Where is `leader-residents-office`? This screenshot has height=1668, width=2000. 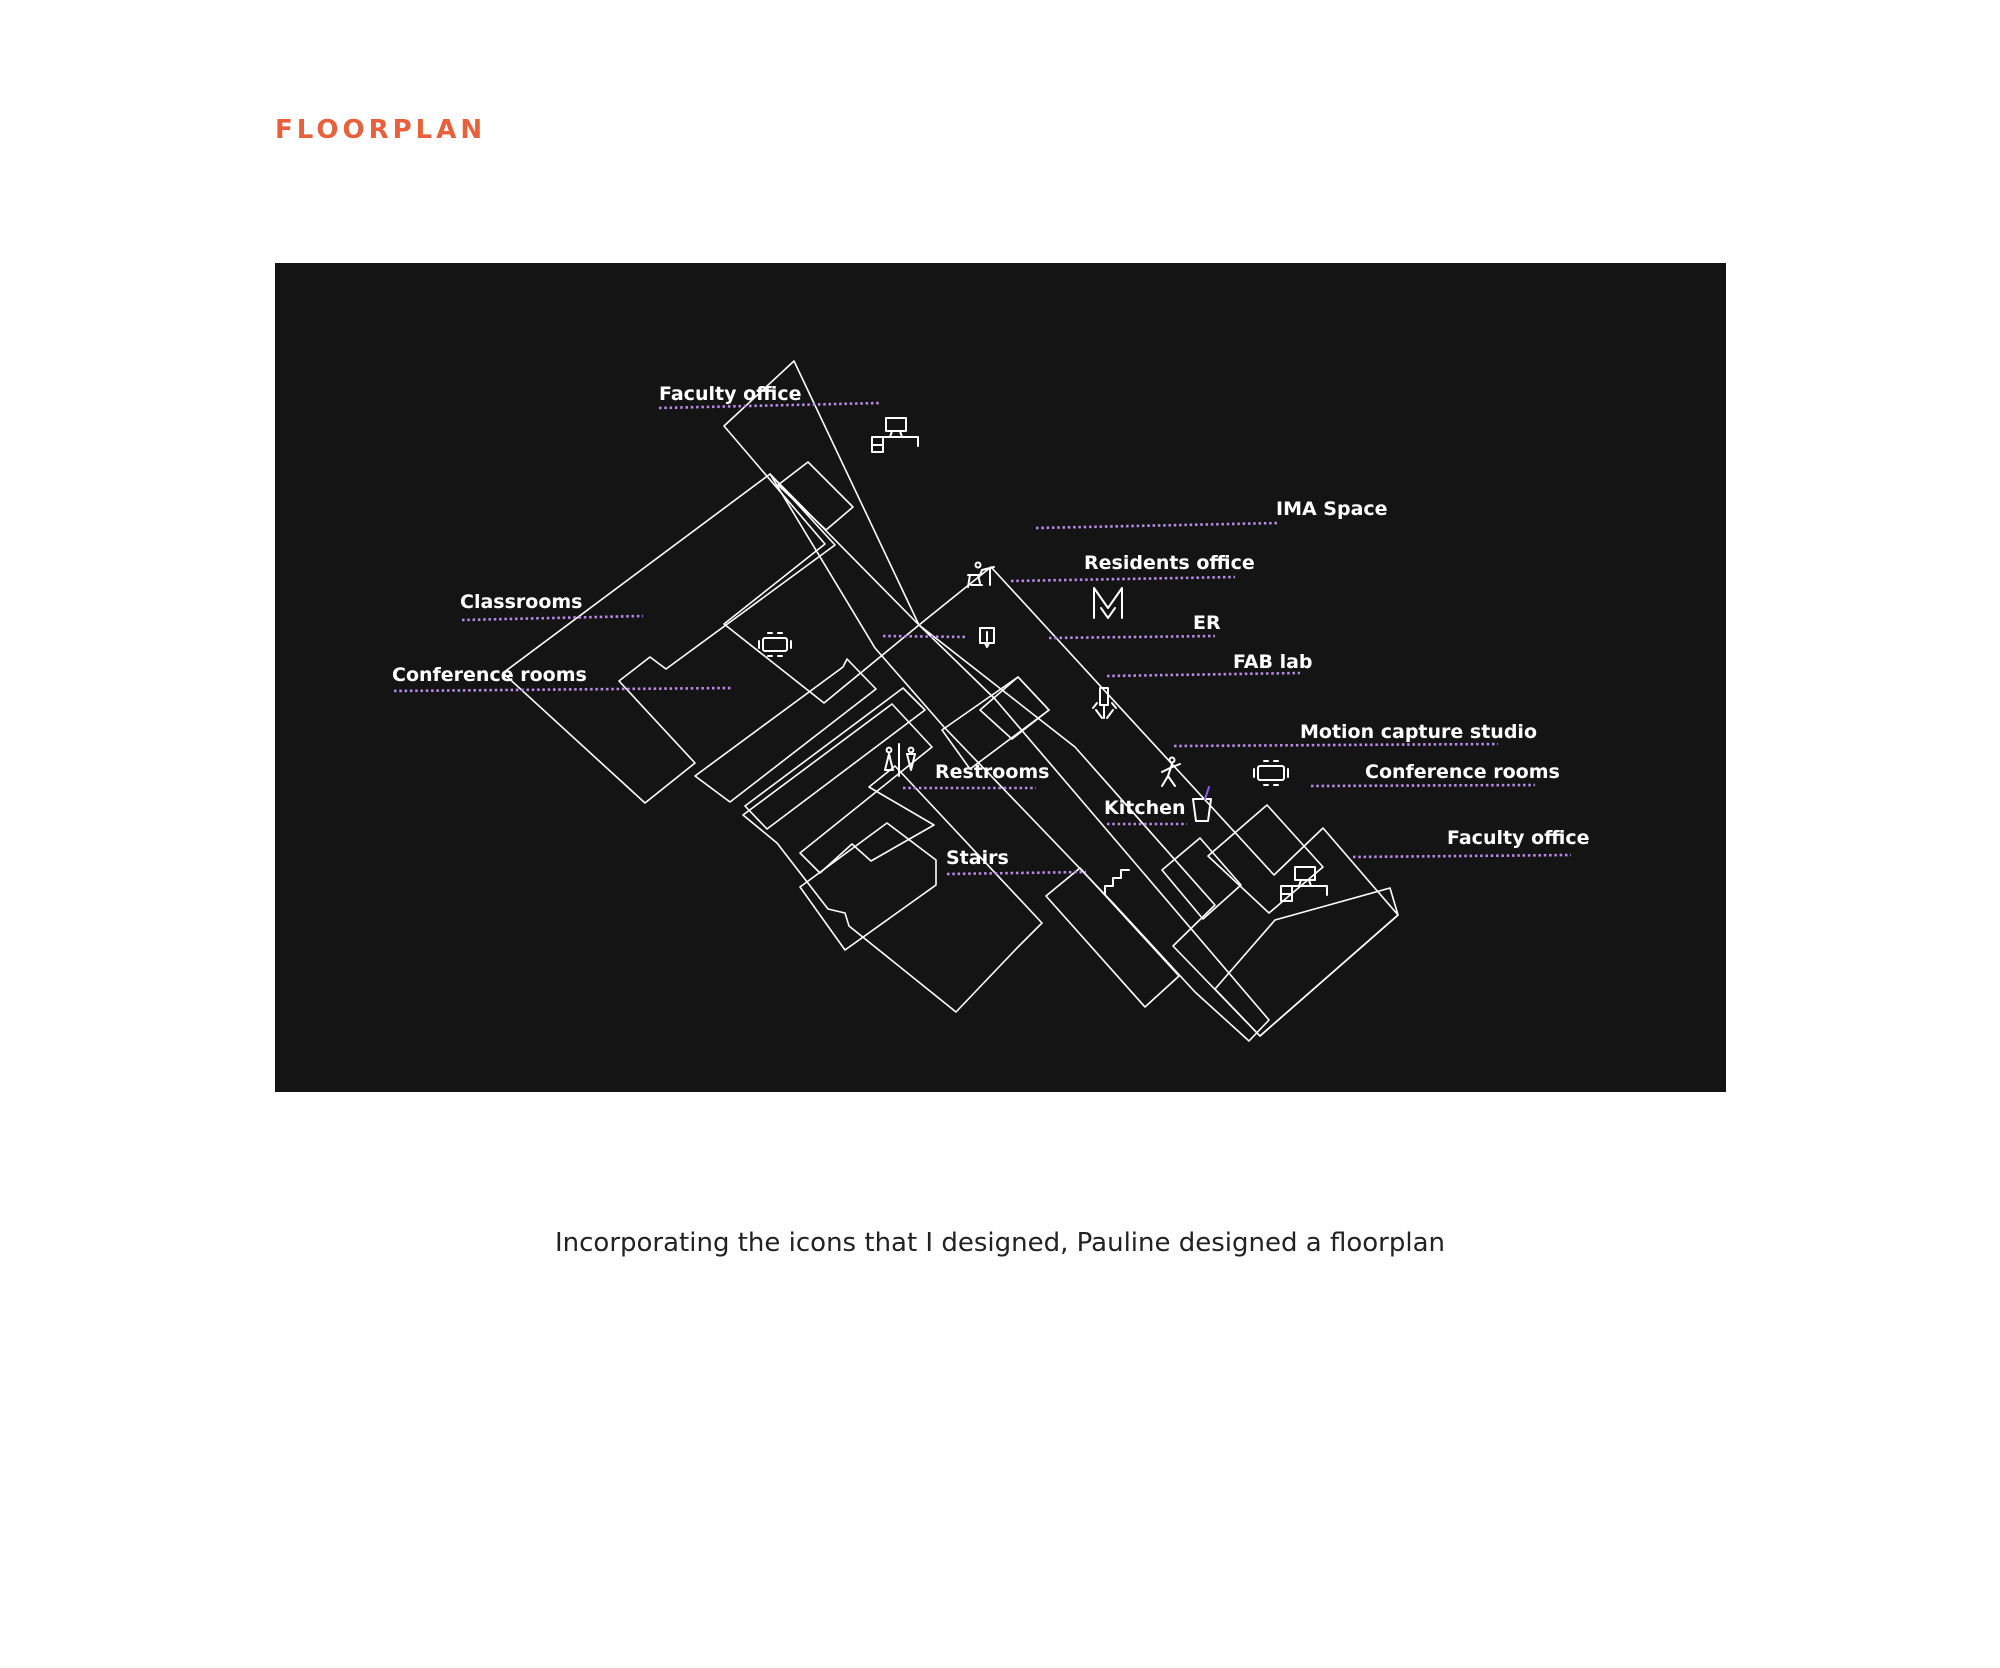 leader-residents-office is located at coordinates (1123, 579).